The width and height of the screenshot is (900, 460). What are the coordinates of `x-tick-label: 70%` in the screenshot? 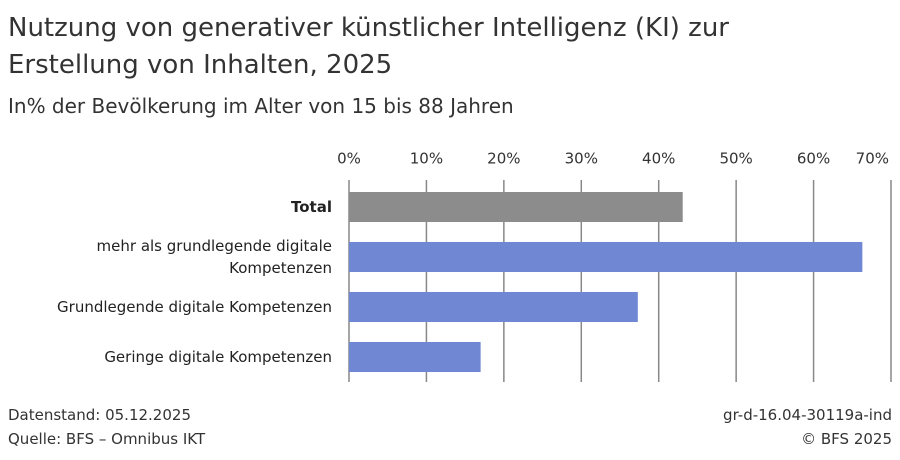 It's located at (872, 159).